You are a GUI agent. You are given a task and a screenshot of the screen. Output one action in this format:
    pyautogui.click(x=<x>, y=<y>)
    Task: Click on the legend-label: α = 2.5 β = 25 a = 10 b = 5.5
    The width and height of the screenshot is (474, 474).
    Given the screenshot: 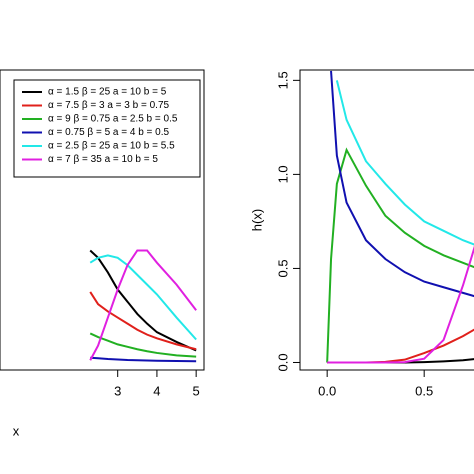 What is the action you would take?
    pyautogui.click(x=111, y=146)
    